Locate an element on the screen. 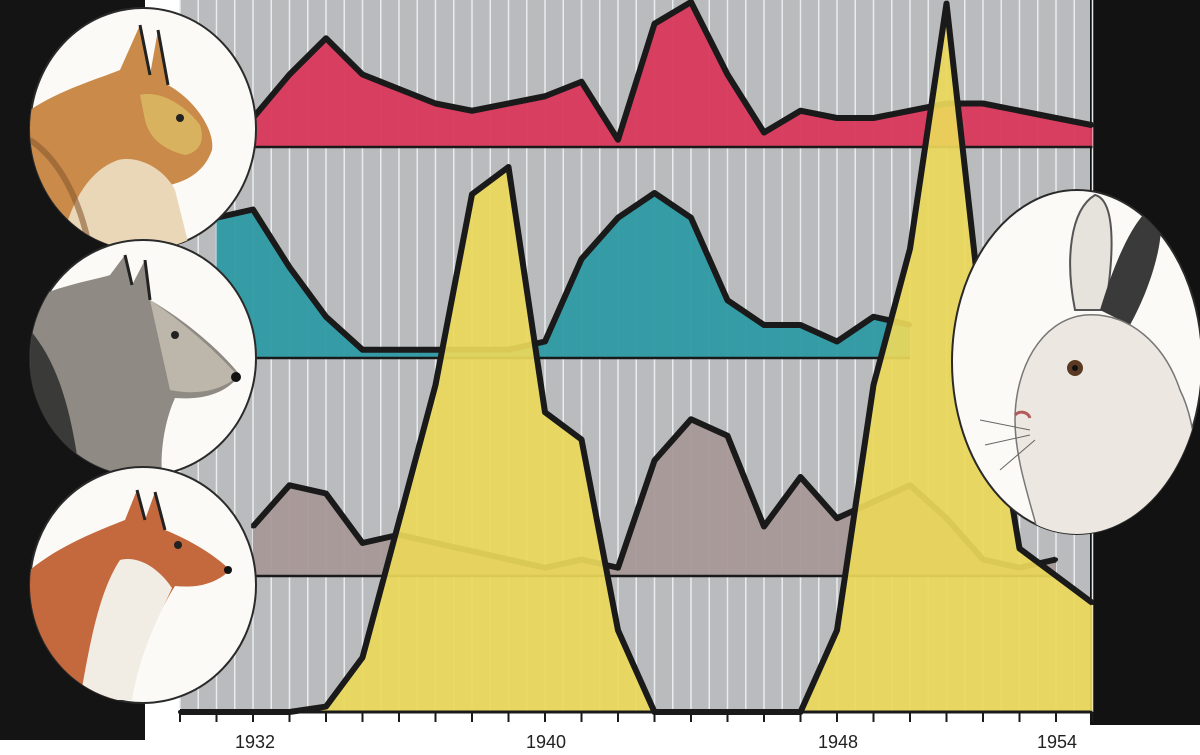 The width and height of the screenshot is (1200, 755). wolf-portrait-icon is located at coordinates (143, 358).